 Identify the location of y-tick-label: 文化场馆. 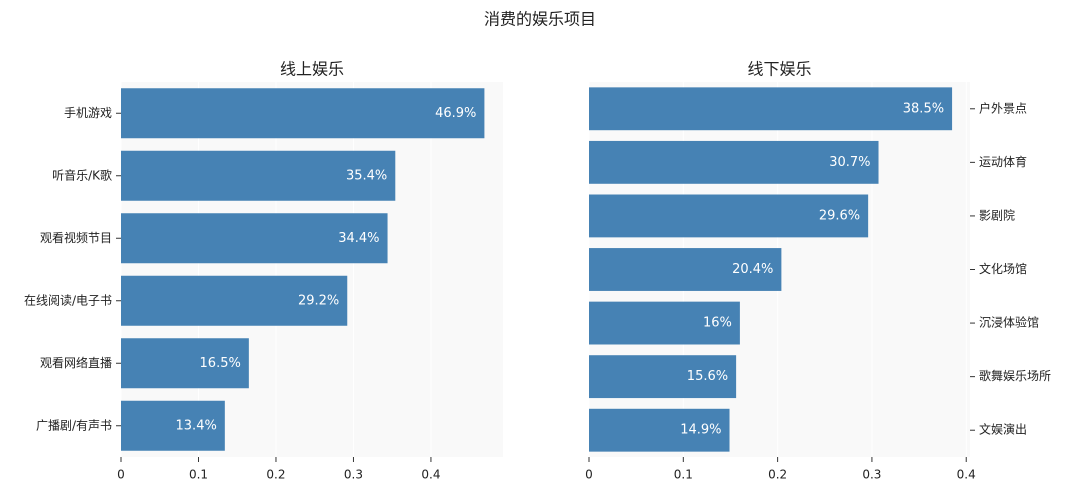
(1003, 268).